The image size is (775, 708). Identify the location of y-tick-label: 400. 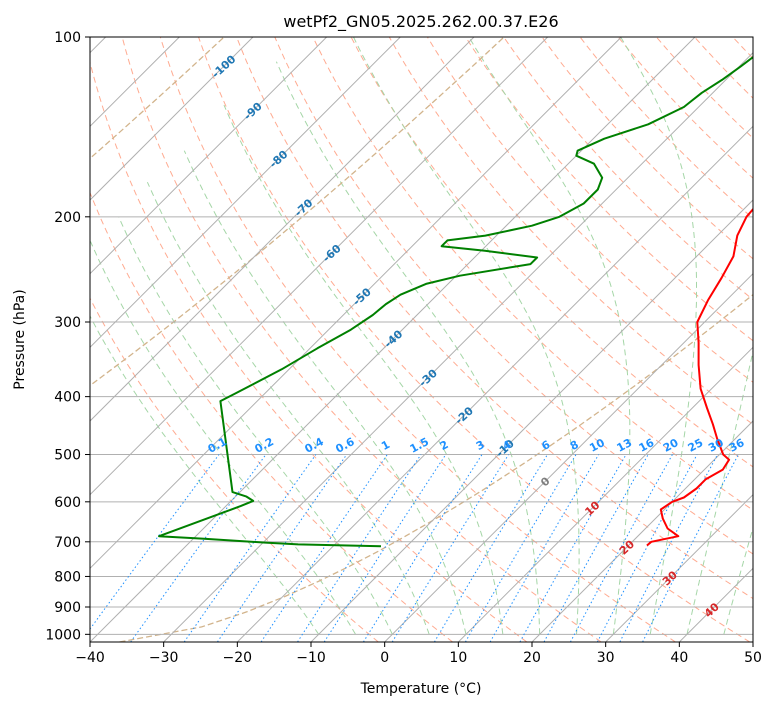
(67, 398).